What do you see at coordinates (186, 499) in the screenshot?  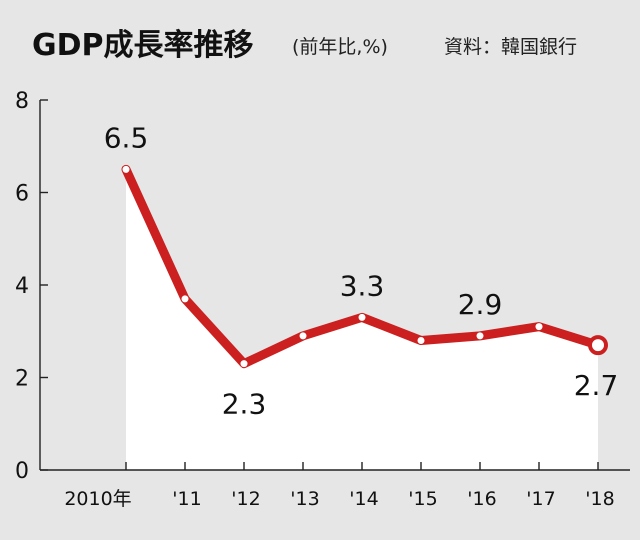 I see `x-tick-label: '11` at bounding box center [186, 499].